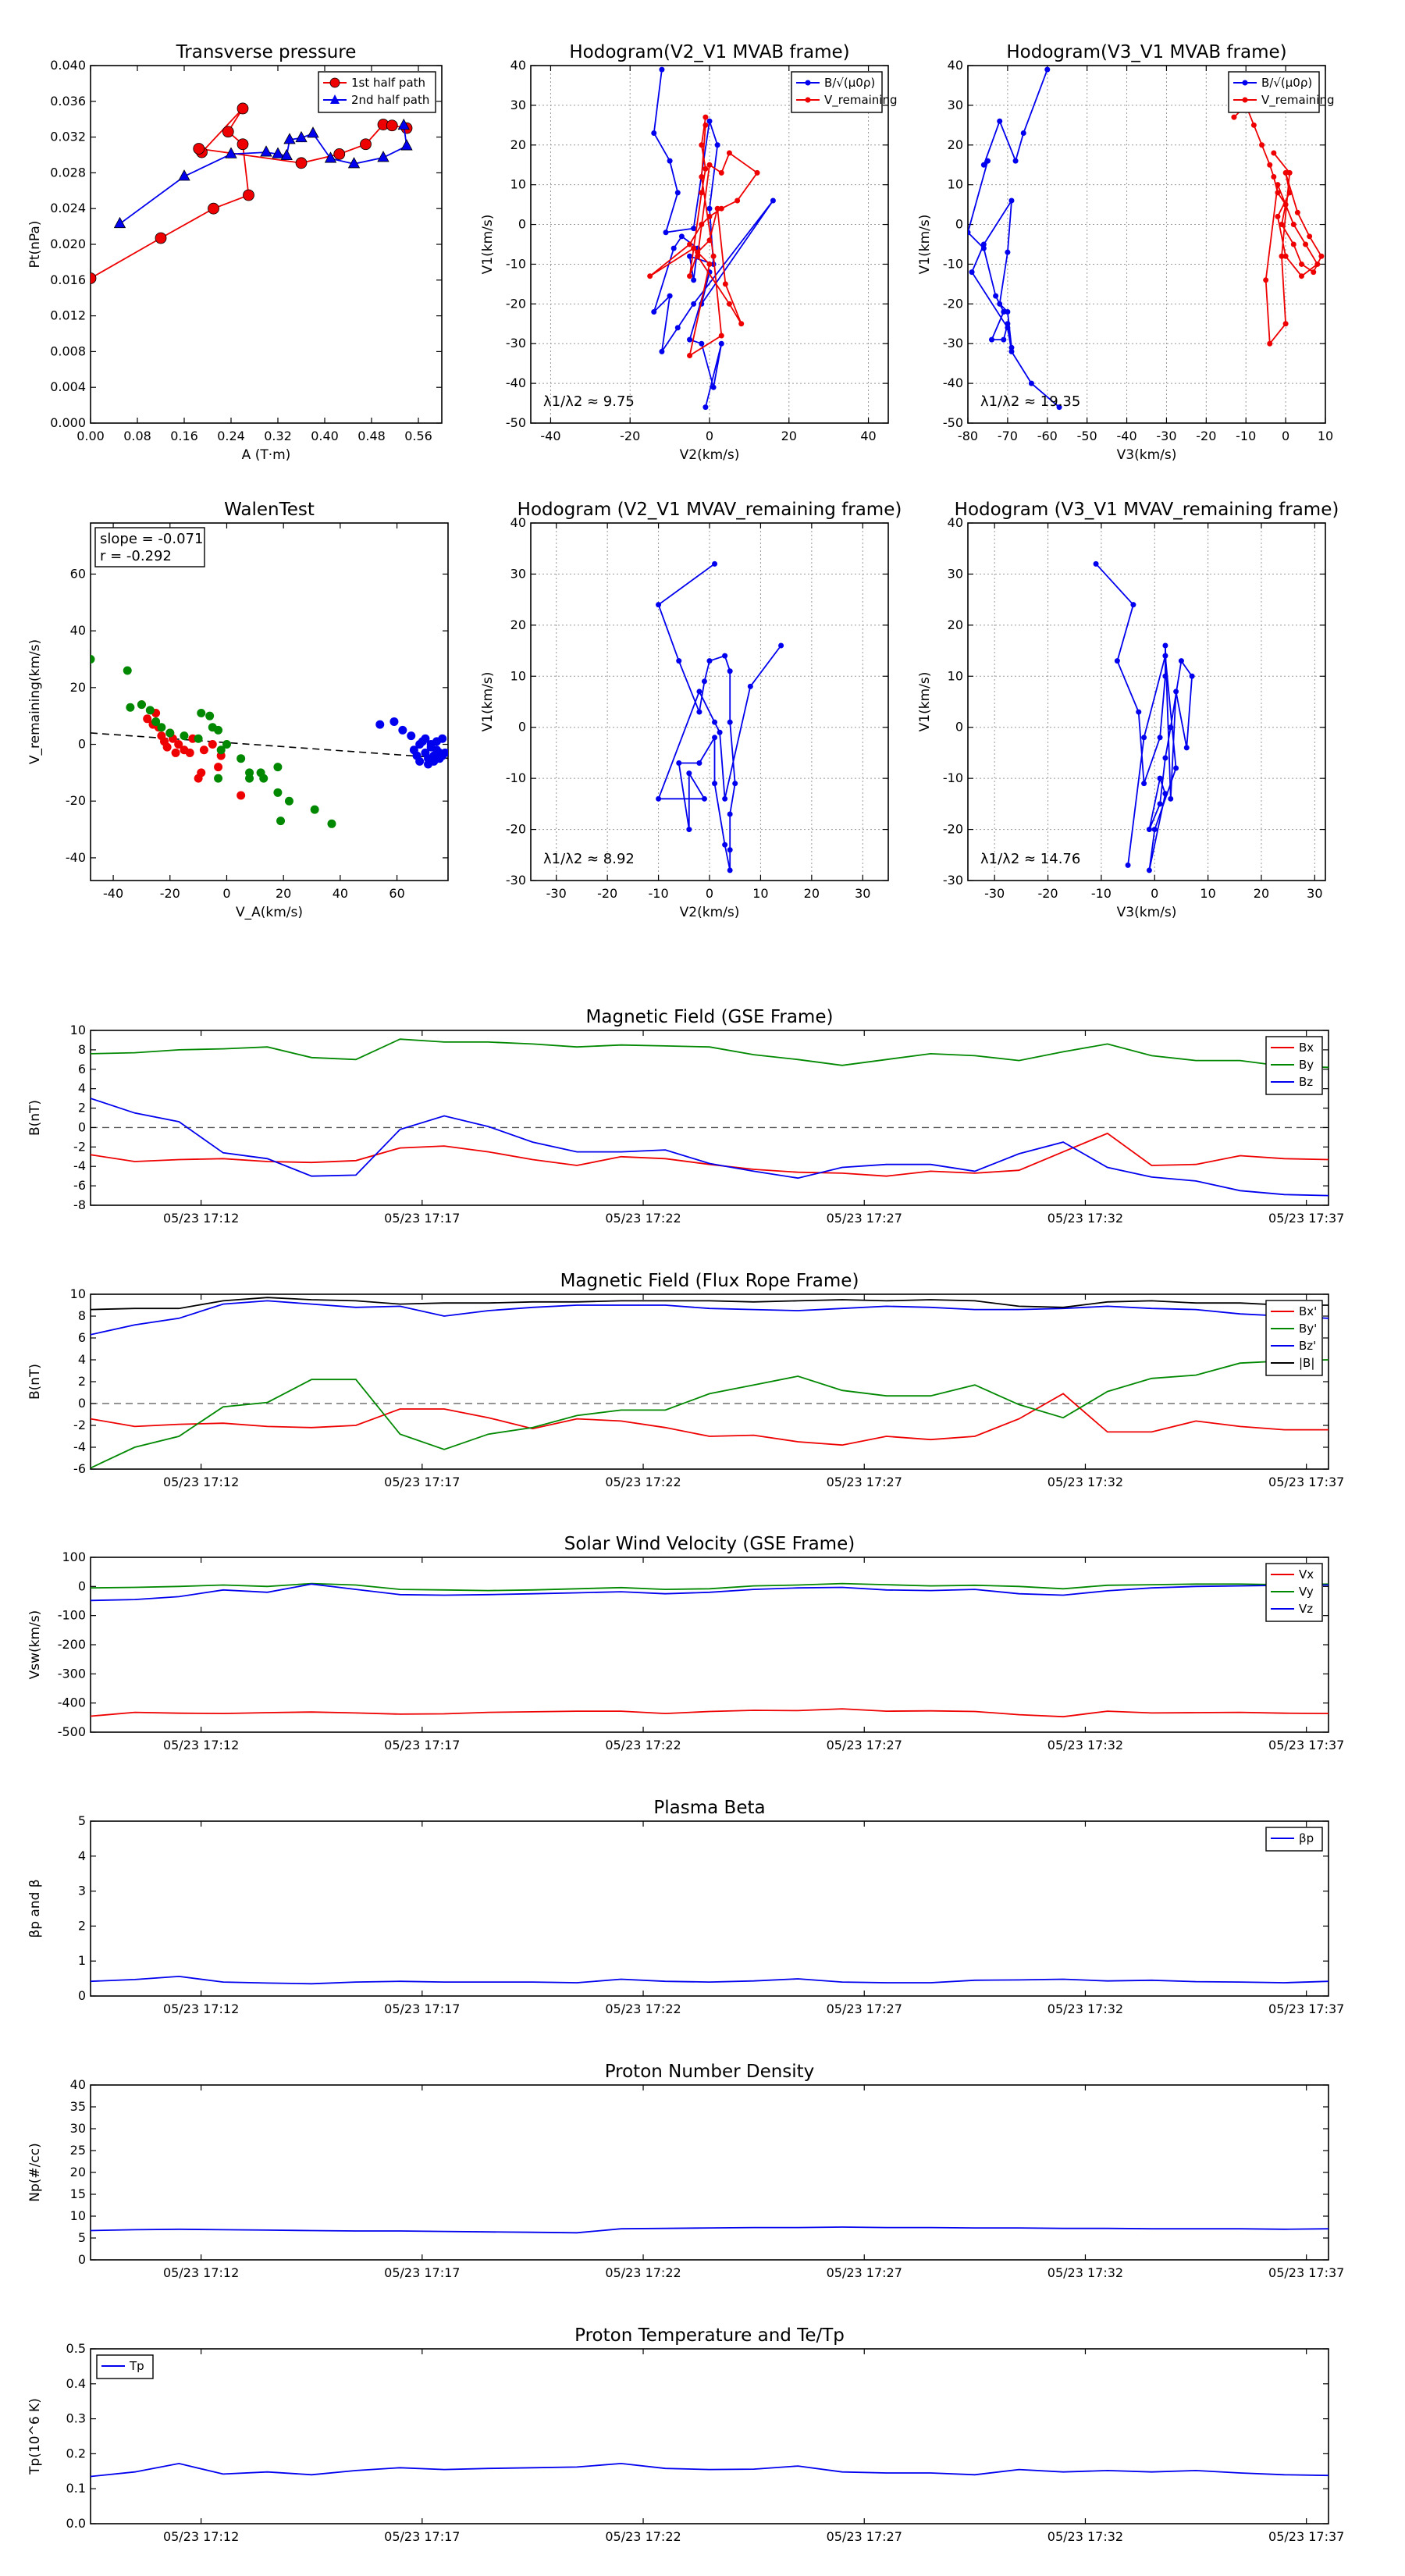  What do you see at coordinates (72, 1644) in the screenshot?
I see `y-tick-label: -200` at bounding box center [72, 1644].